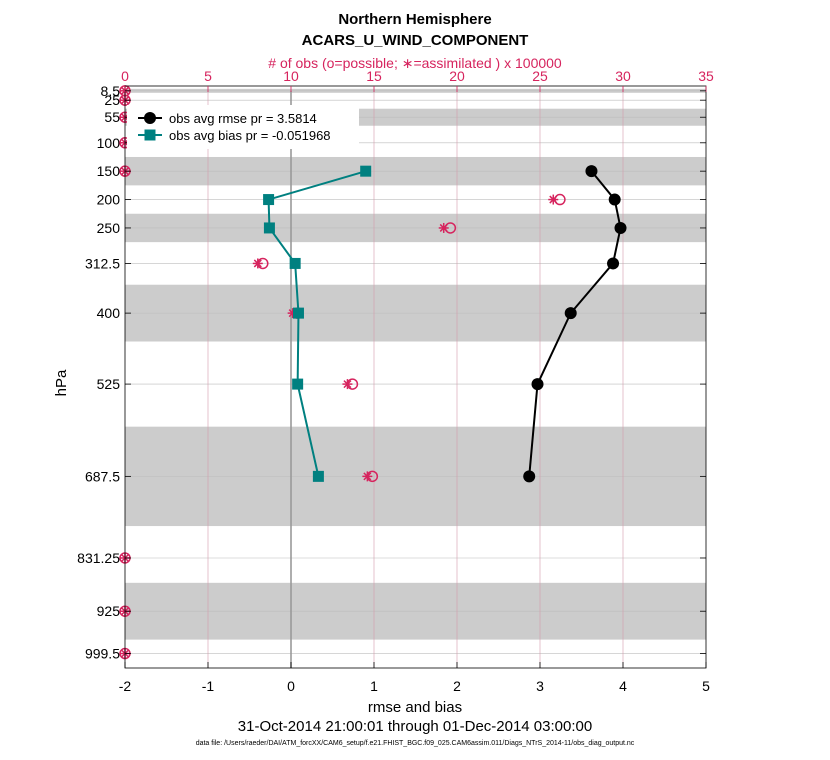  What do you see at coordinates (374, 76) in the screenshot?
I see `top-tick-label: 15` at bounding box center [374, 76].